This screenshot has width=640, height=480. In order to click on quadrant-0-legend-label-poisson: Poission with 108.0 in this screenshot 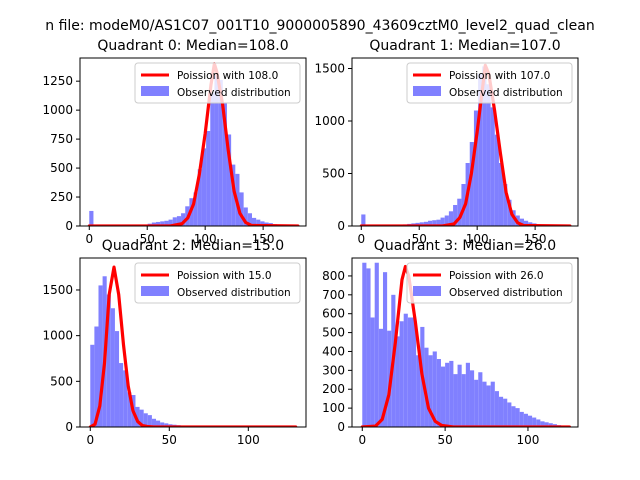, I will do `click(227, 76)`.